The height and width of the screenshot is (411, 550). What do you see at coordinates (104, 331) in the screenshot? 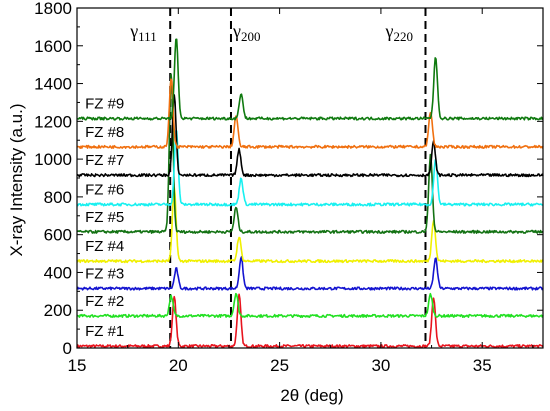
I see `series-label-1: FZ #1` at bounding box center [104, 331].